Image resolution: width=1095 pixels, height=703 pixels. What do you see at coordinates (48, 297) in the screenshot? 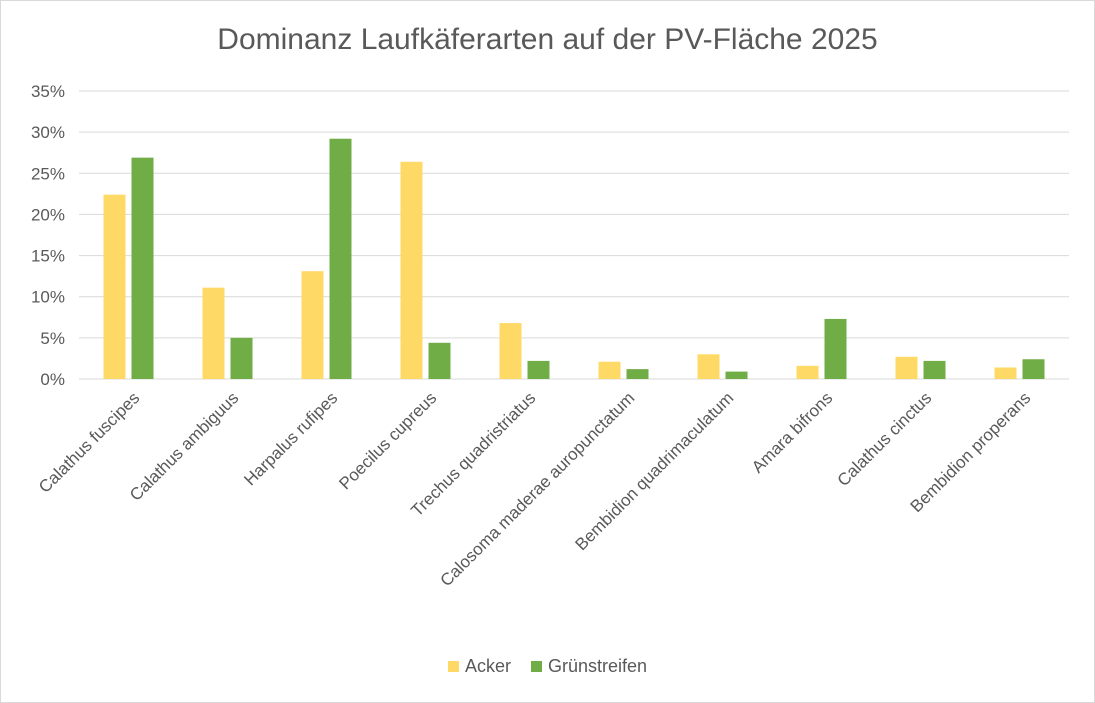
I see `y-tick-label: 10%` at bounding box center [48, 297].